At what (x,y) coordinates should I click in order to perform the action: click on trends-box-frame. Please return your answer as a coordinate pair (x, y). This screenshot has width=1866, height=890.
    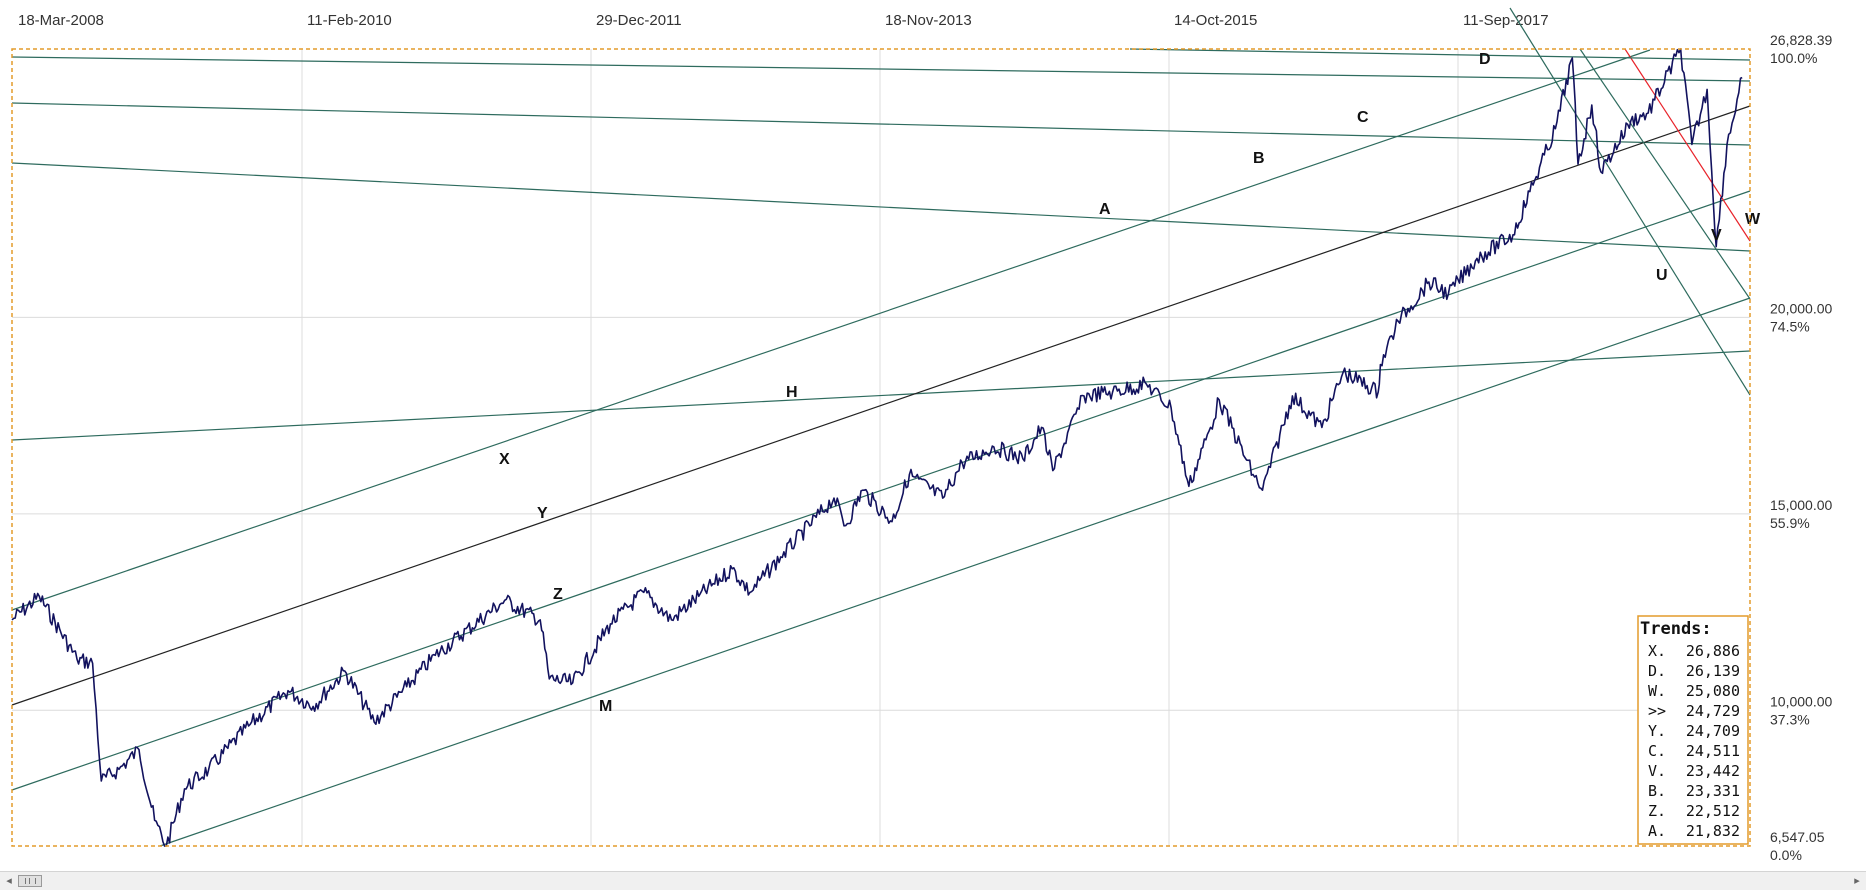
    Looking at the image, I should click on (1693, 730).